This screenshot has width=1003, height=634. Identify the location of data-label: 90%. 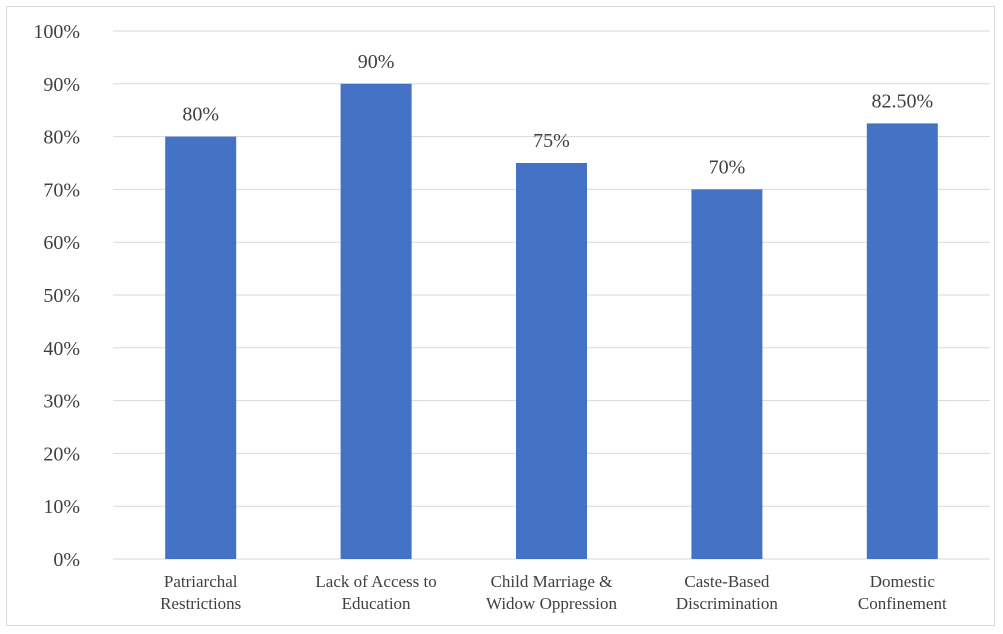
(376, 62).